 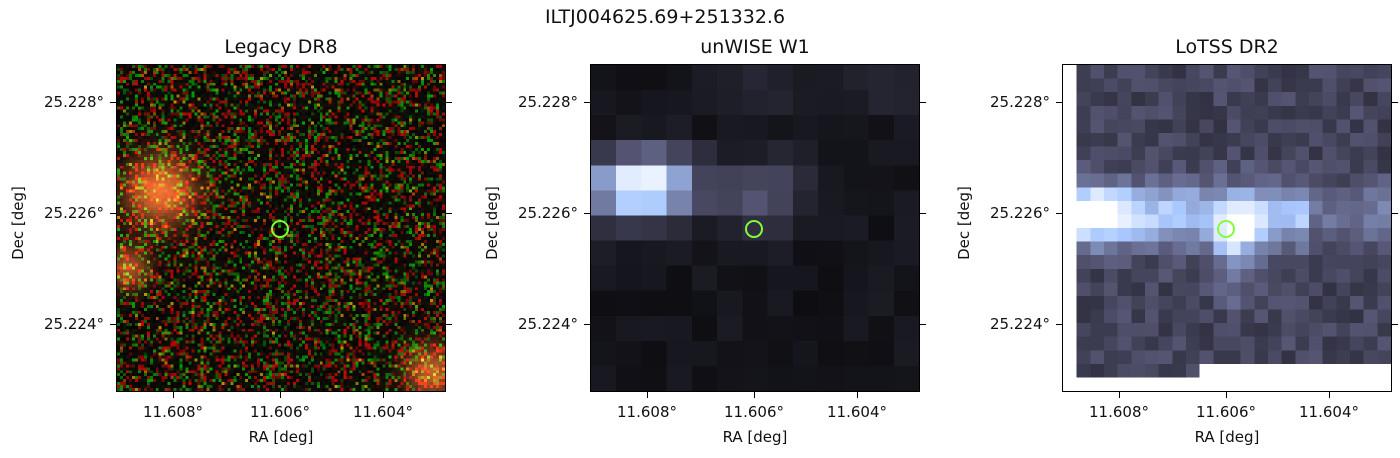 What do you see at coordinates (665, 17) in the screenshot?
I see `figure-title: ILTJ004625.69+251332.6` at bounding box center [665, 17].